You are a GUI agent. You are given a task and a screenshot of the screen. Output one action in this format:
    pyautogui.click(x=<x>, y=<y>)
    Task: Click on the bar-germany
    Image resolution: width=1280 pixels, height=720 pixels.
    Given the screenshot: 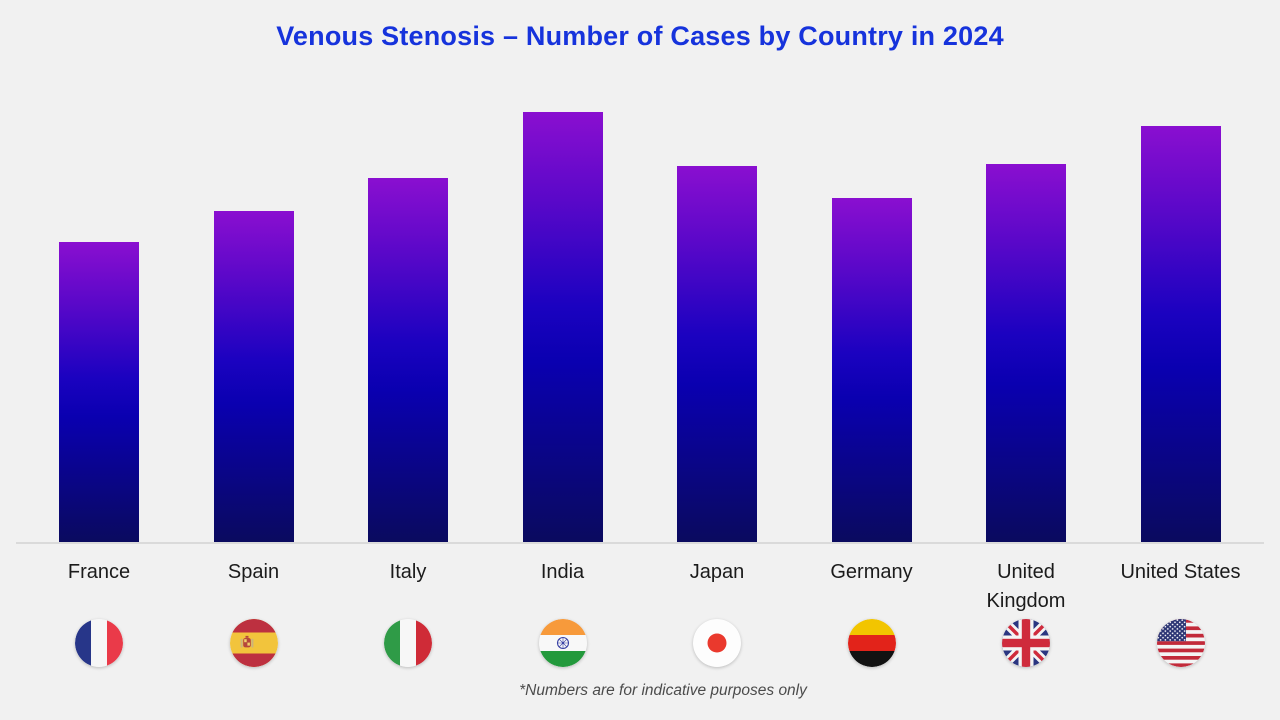 What is the action you would take?
    pyautogui.click(x=871, y=370)
    